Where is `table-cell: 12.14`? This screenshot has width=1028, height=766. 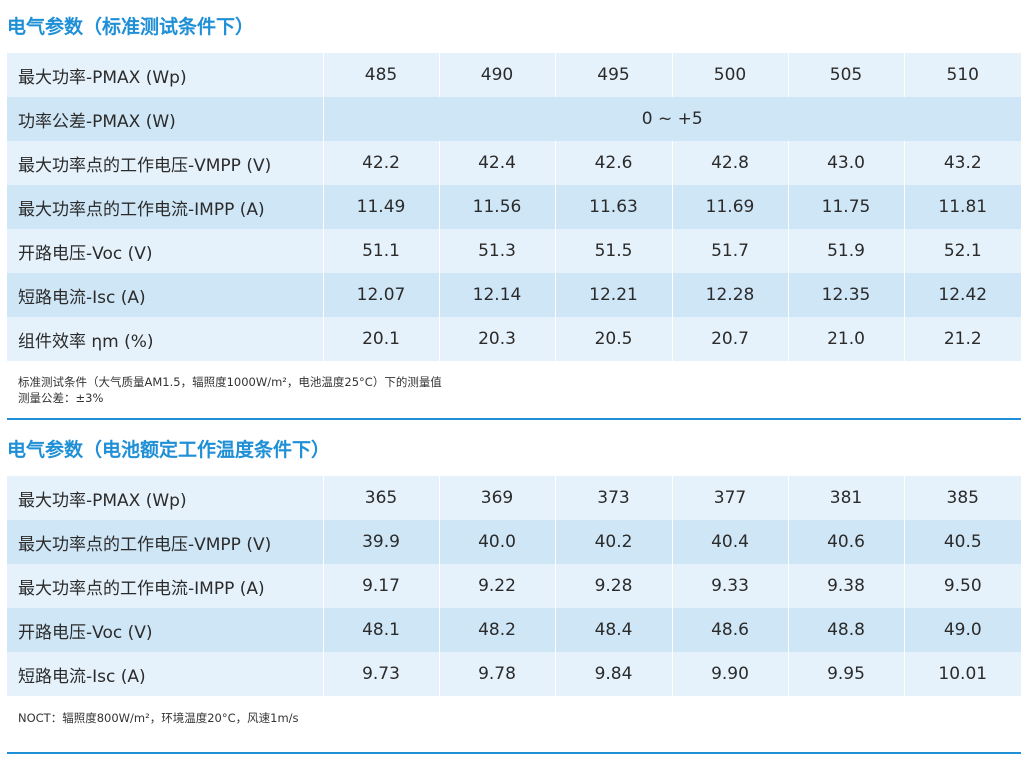
table-cell: 12.14 is located at coordinates (496, 295).